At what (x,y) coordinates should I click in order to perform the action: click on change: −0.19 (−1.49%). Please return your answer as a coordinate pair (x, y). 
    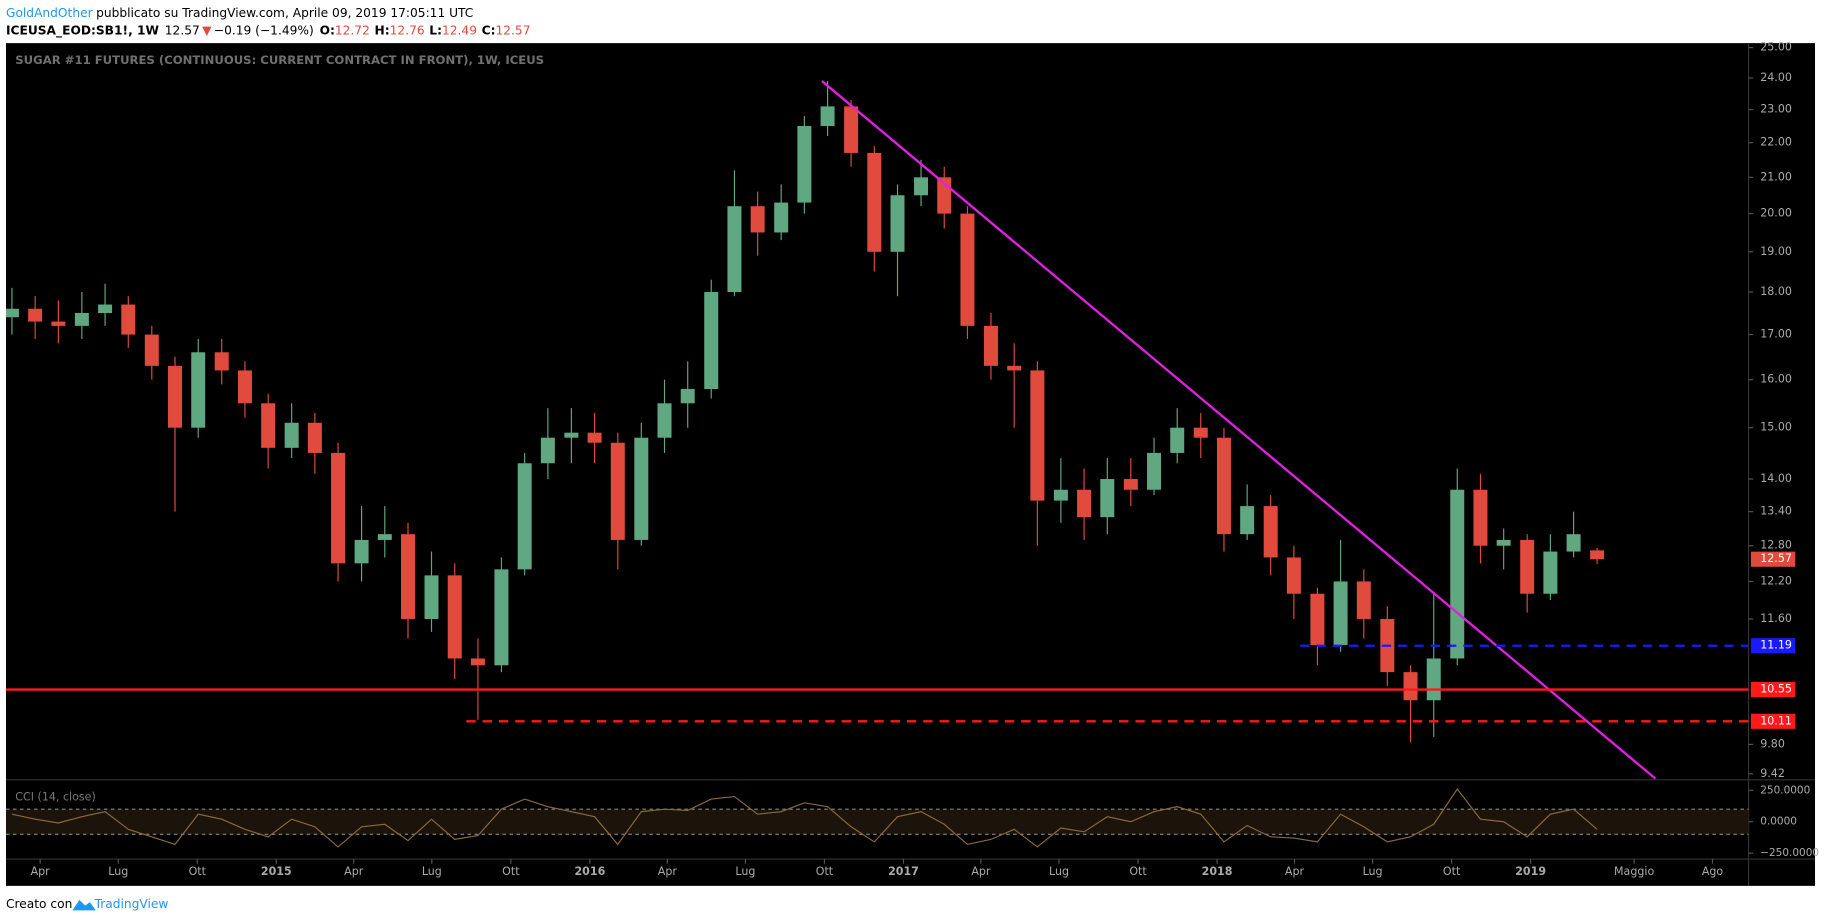
    Looking at the image, I should click on (264, 30).